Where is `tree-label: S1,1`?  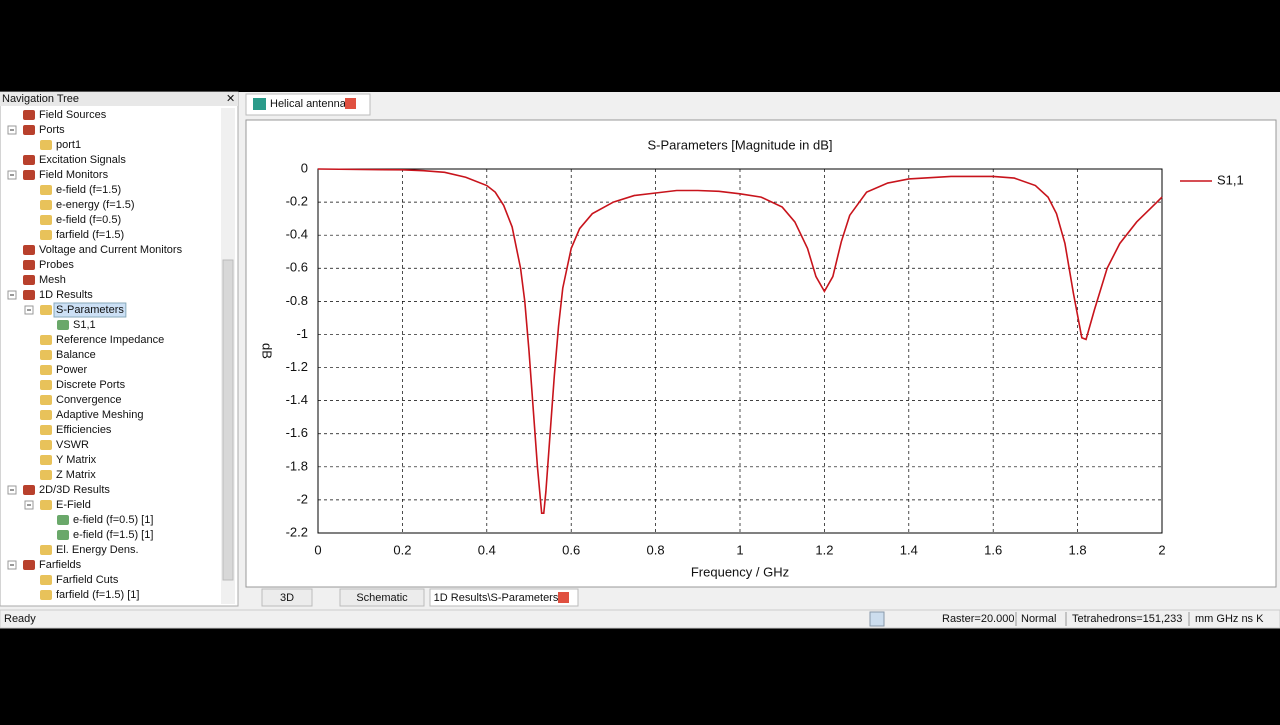
tree-label: S1,1 is located at coordinates (84, 325).